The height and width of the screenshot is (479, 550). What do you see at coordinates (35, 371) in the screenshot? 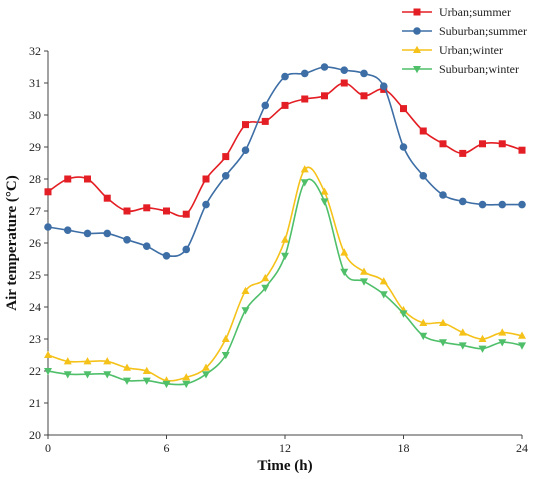
I see `y-tick-label: 22` at bounding box center [35, 371].